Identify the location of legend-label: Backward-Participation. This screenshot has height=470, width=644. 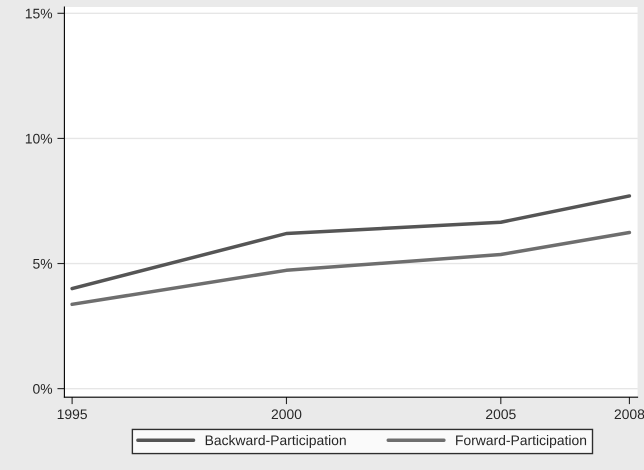
(276, 441).